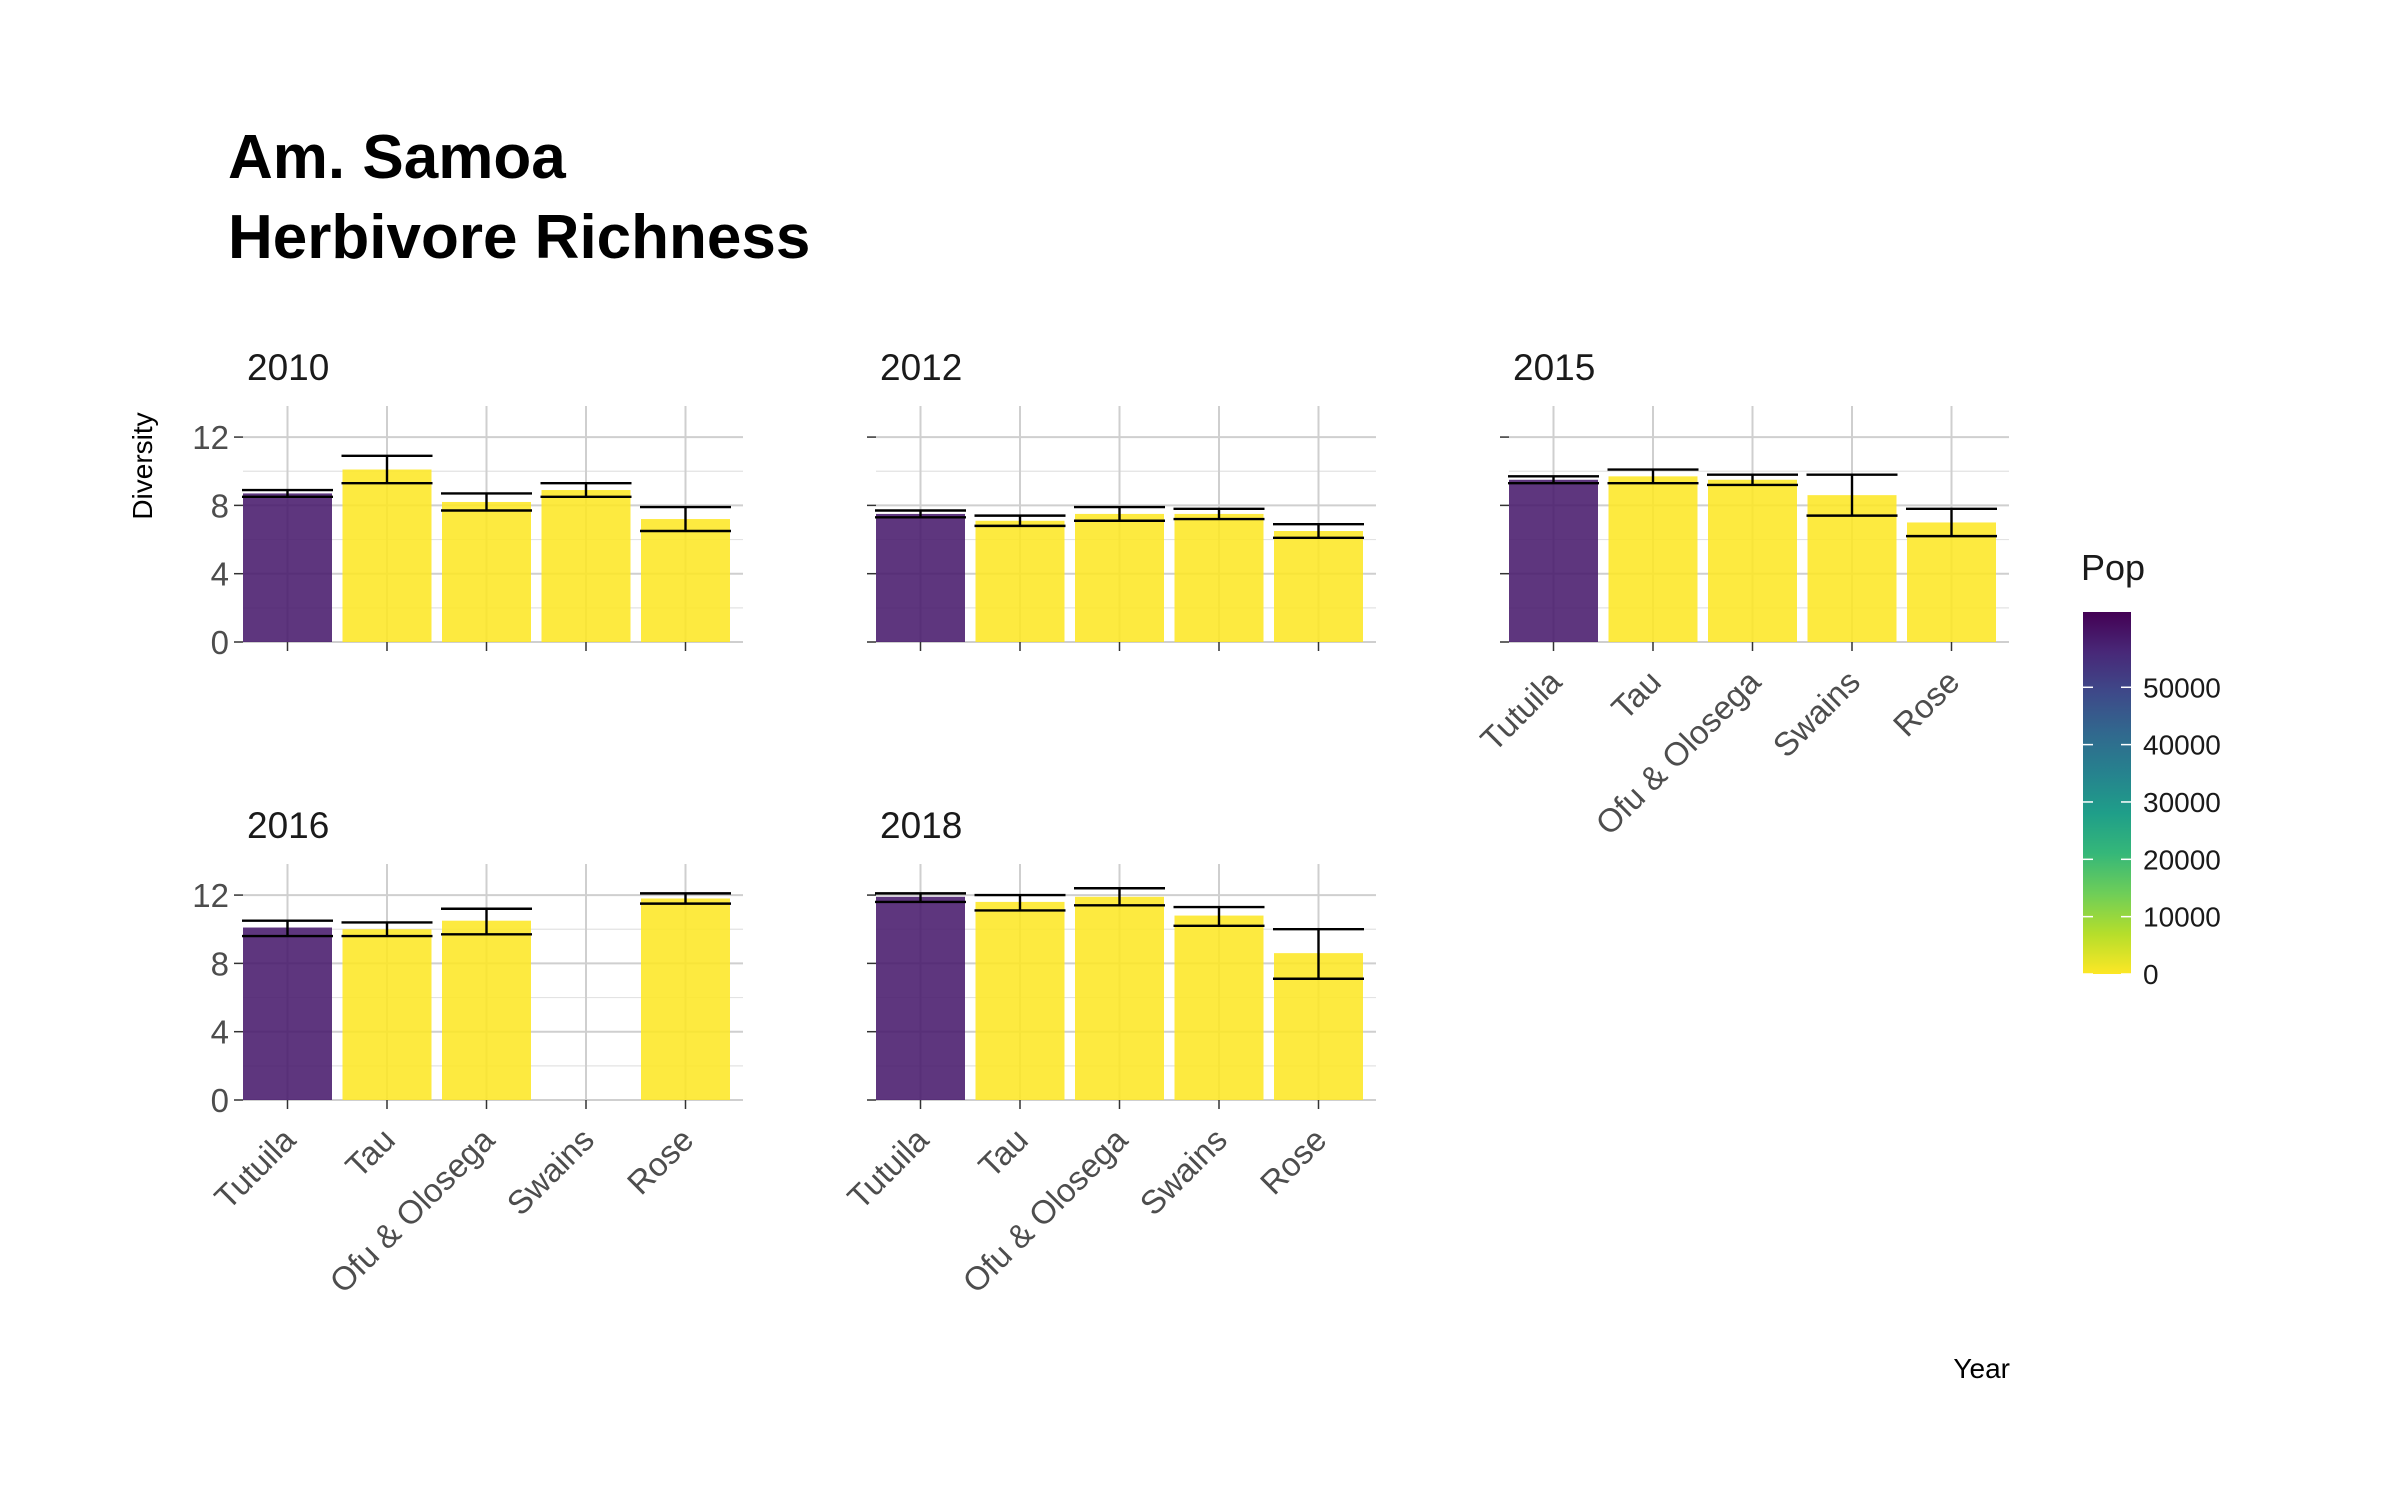  I want to click on bar-panel-2018-ofu-and-olosega, so click(1119, 998).